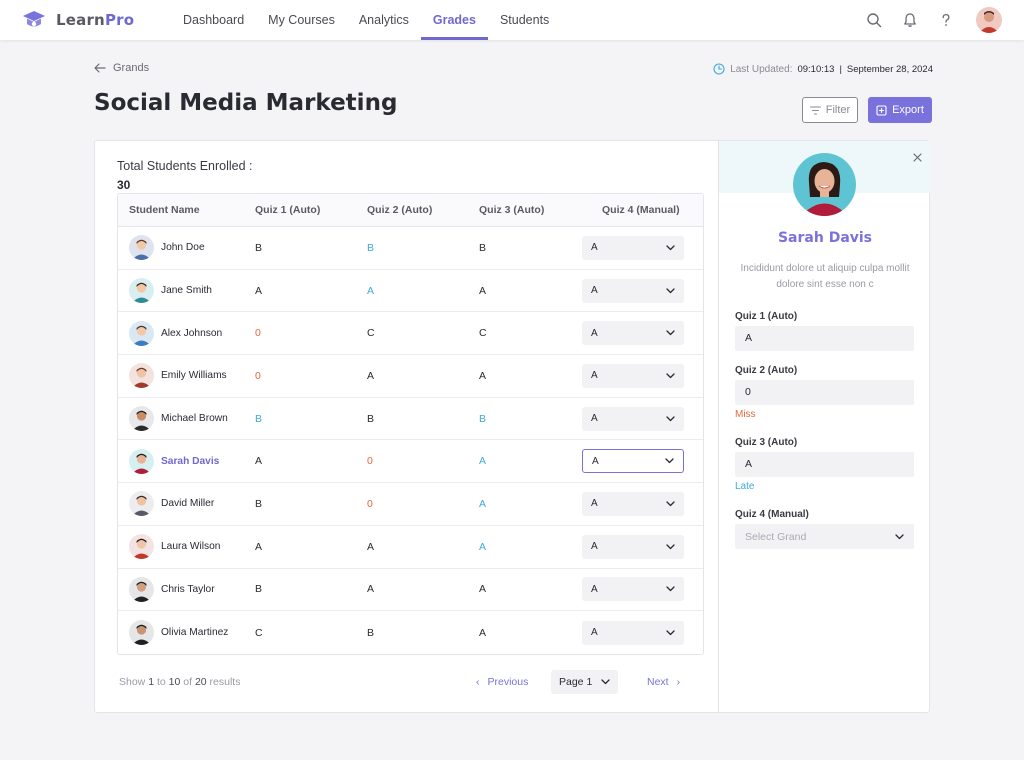  What do you see at coordinates (383, 20) in the screenshot?
I see `nav-analytics: Analytics` at bounding box center [383, 20].